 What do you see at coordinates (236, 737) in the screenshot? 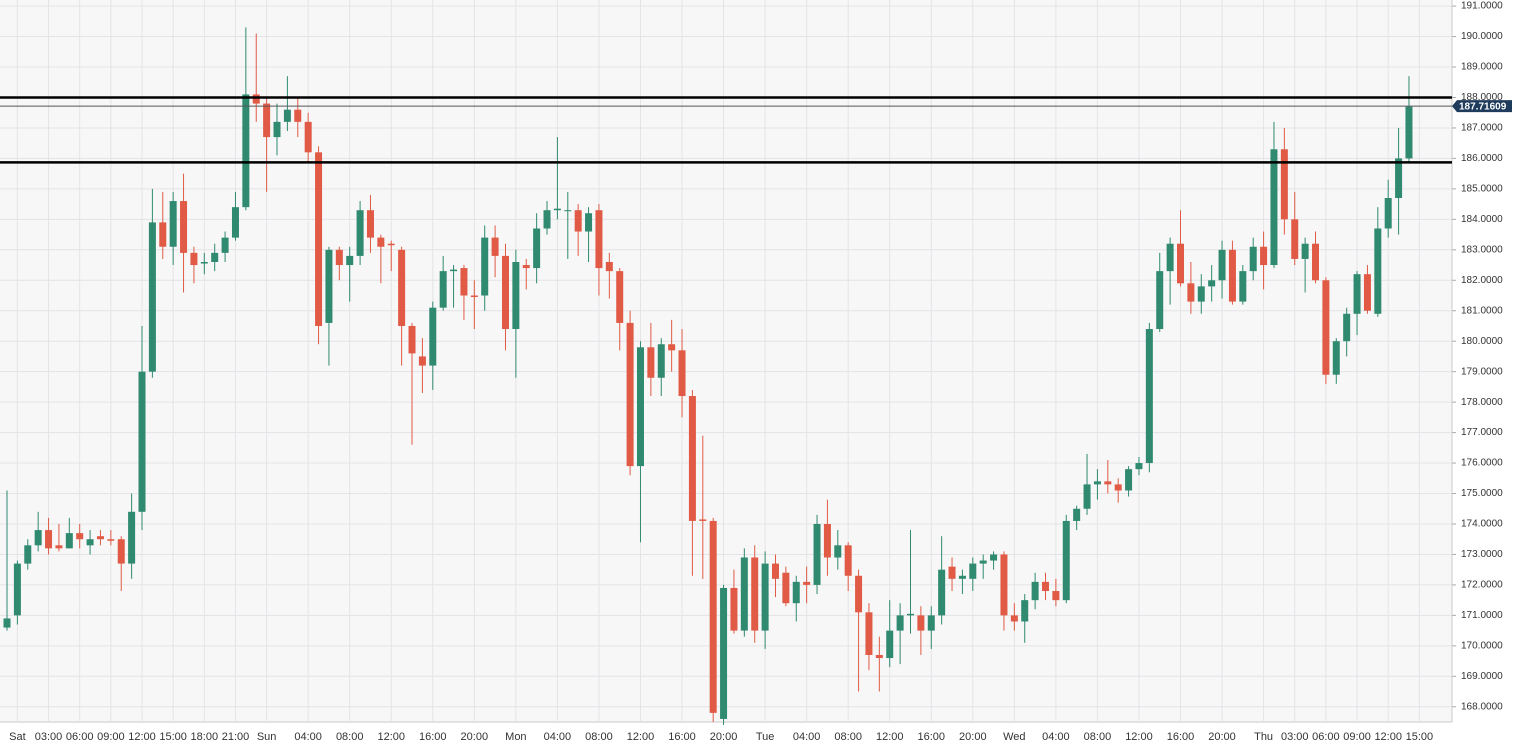
I see `x-tick-label: 21:00` at bounding box center [236, 737].